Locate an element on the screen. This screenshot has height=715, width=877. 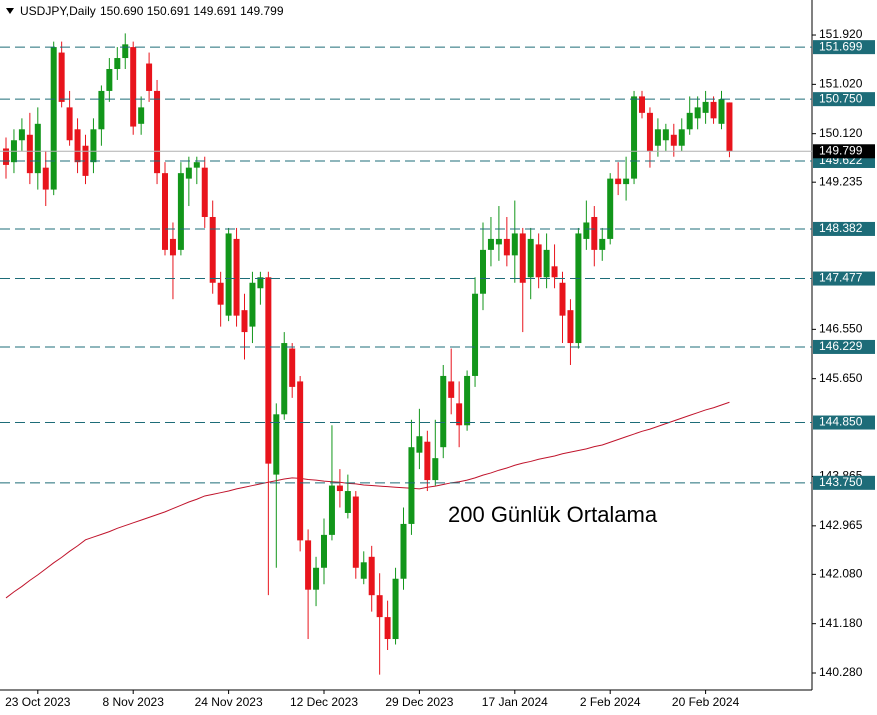
level-label: 147.477 is located at coordinates (841, 278).